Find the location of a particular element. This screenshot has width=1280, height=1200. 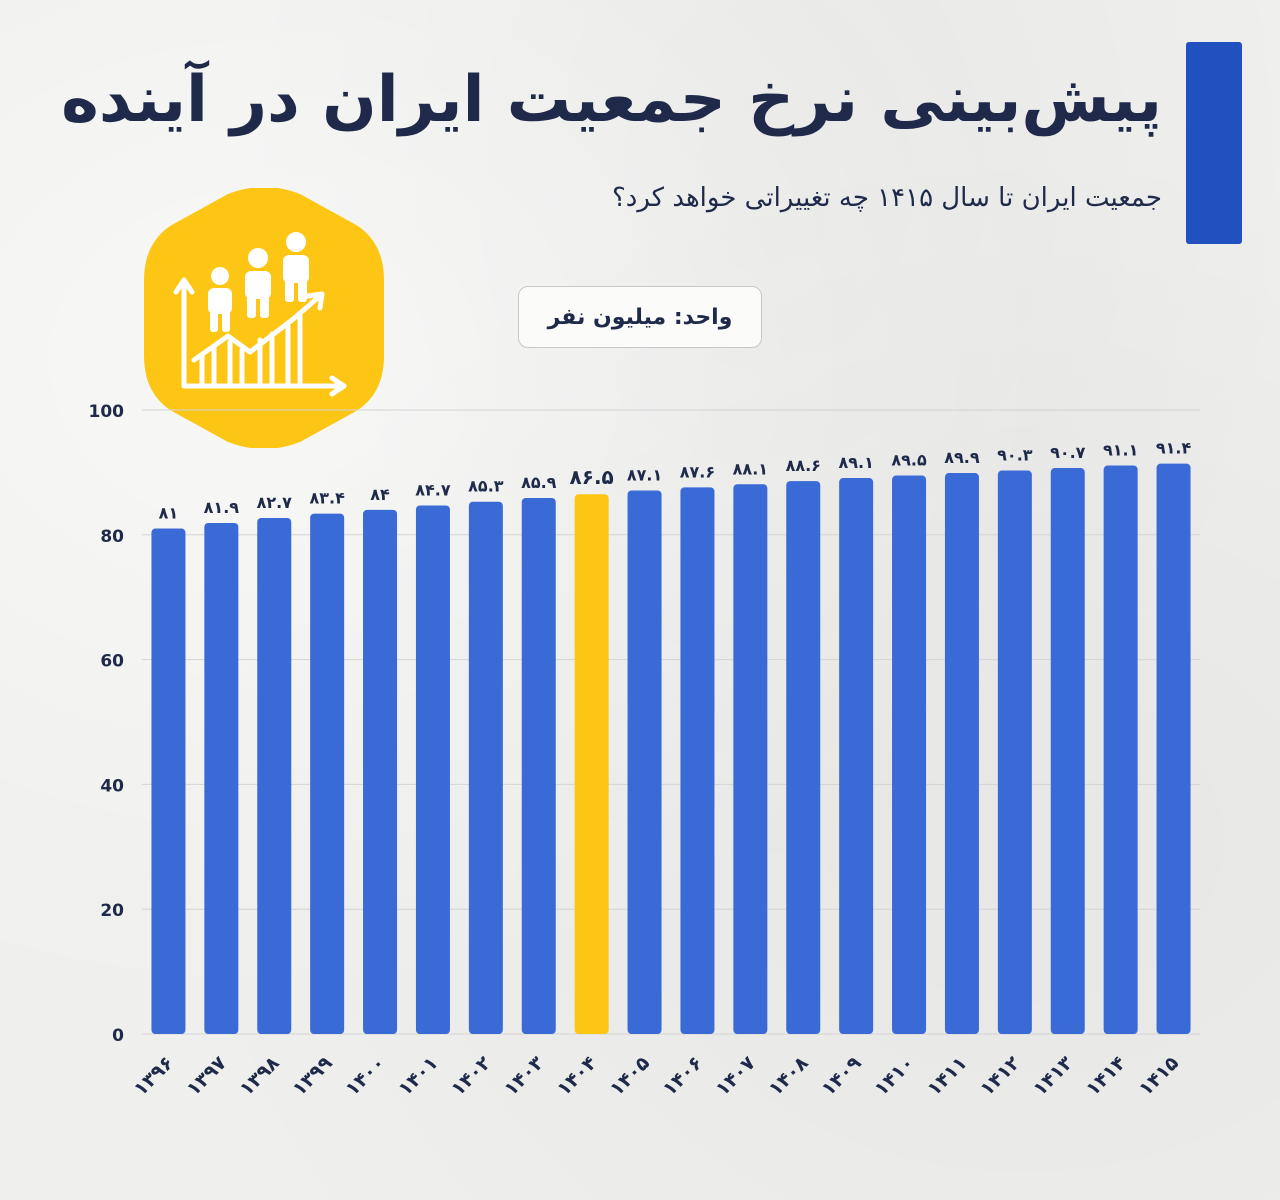

data-label: ۸۹.۹ is located at coordinates (962, 457).